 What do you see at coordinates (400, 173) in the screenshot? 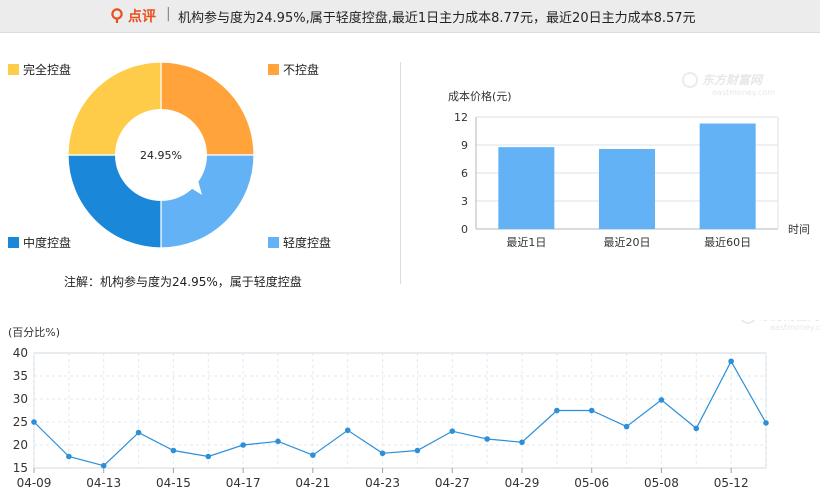
I see `section-divider` at bounding box center [400, 173].